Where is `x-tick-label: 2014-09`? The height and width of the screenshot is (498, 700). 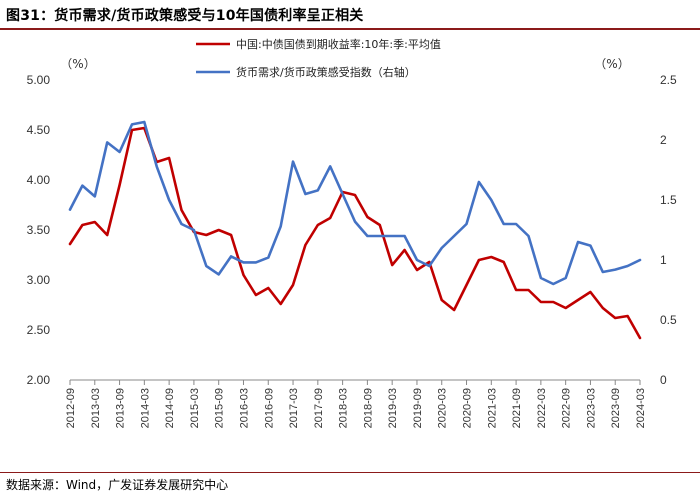 x-tick-label: 2014-09 is located at coordinates (170, 408).